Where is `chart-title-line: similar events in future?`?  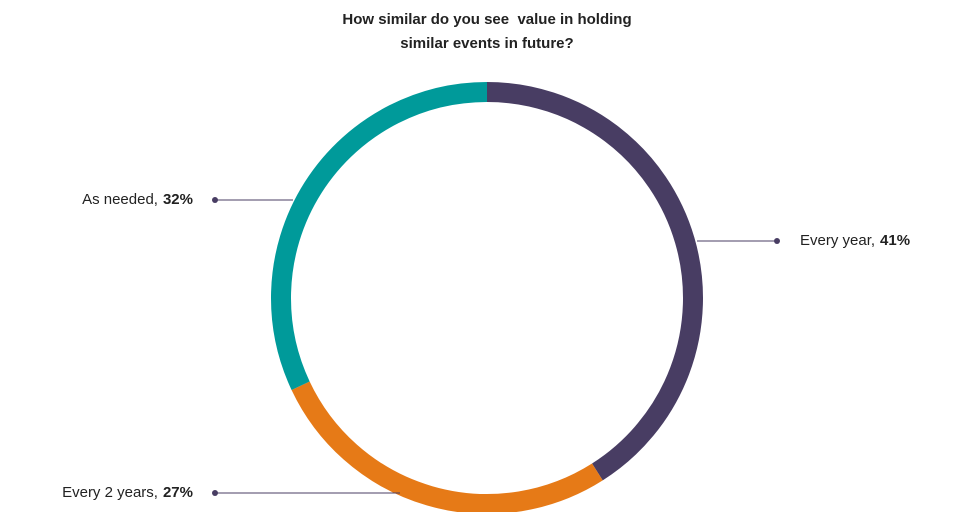 chart-title-line: similar events in future? is located at coordinates (486, 43).